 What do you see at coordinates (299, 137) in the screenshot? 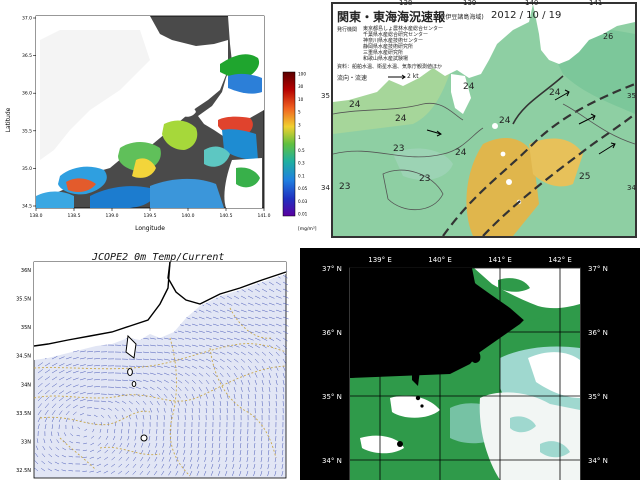
I see `colorbar-tick-label: 1` at bounding box center [299, 137].